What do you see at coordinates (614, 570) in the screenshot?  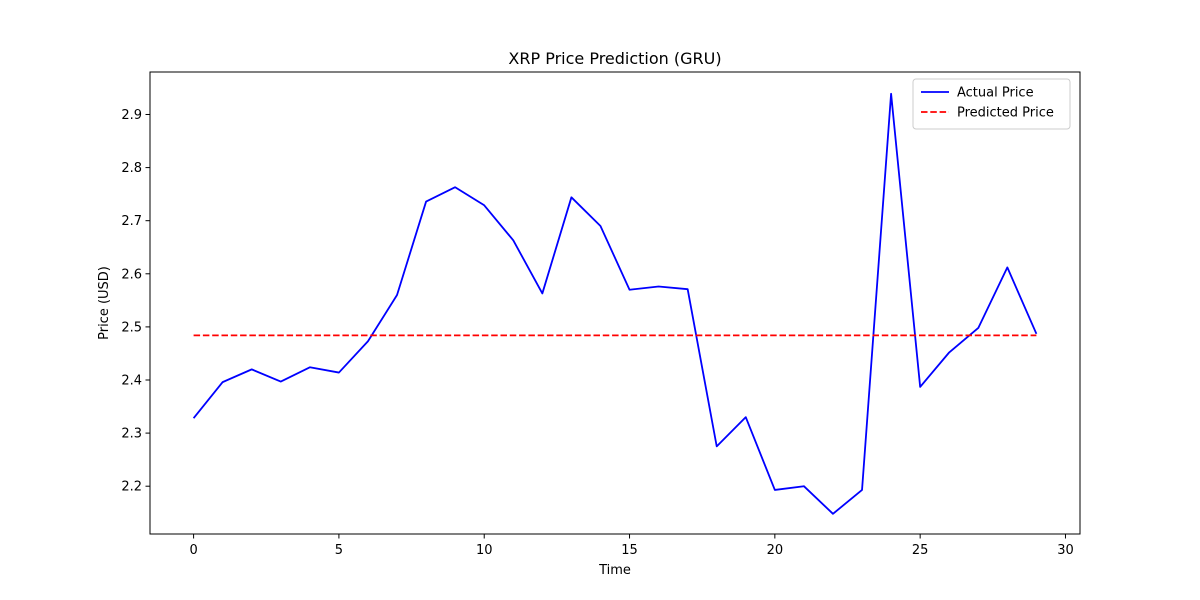 I see `x-axis-label: Time` at bounding box center [614, 570].